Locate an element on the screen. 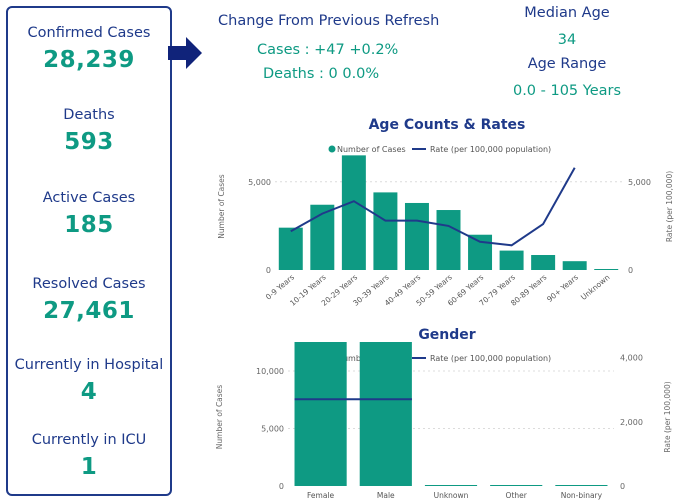  stat-hospital: Currently in Hospital 4 is located at coordinates (89, 381).